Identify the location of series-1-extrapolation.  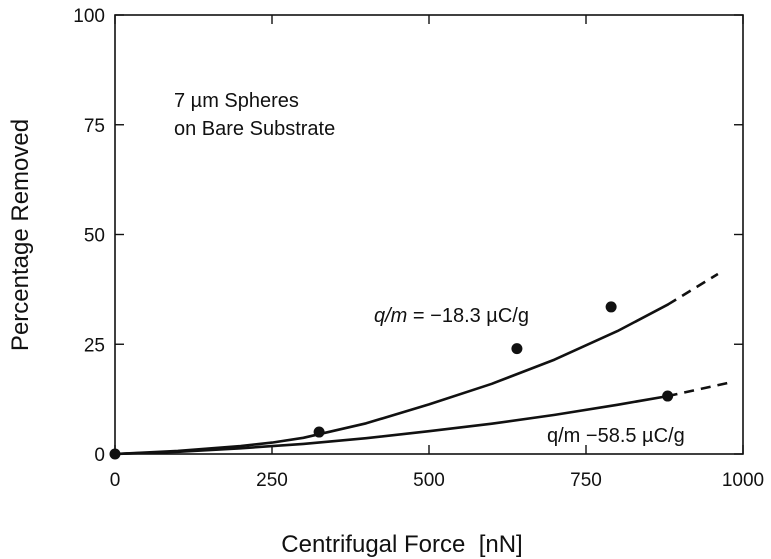
(692, 289).